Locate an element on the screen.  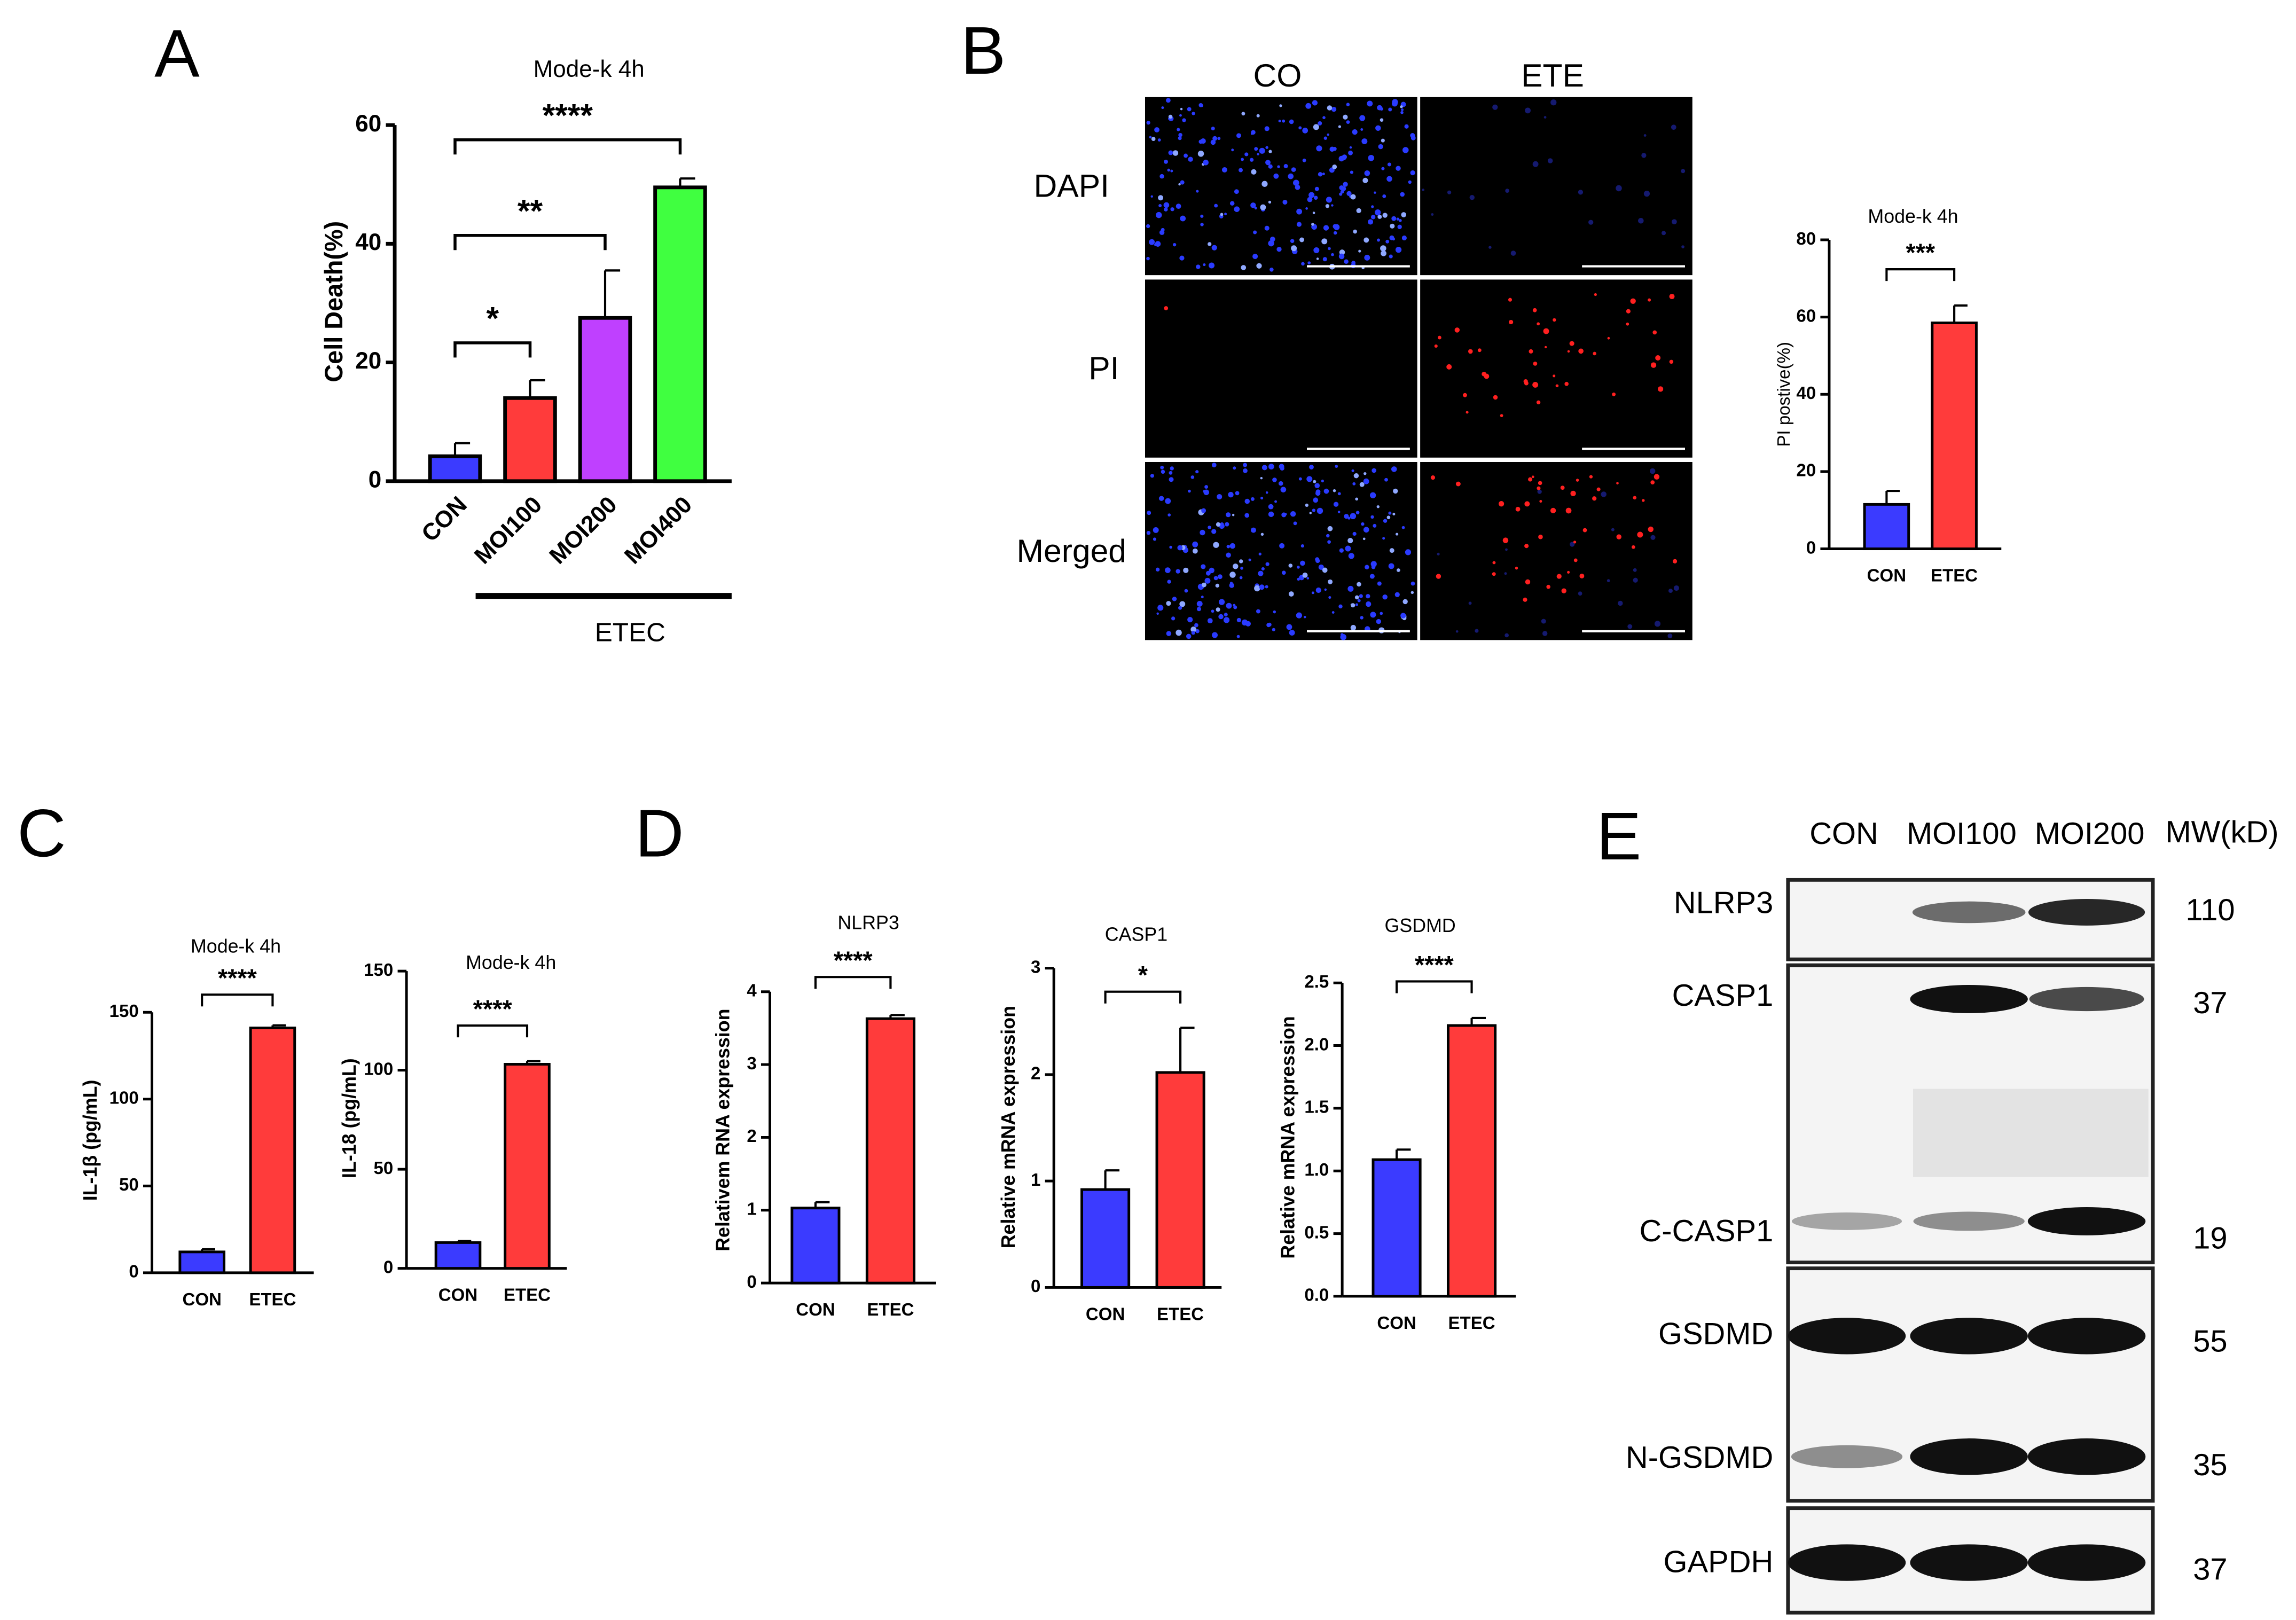
significance-label: **** is located at coordinates (238, 978).